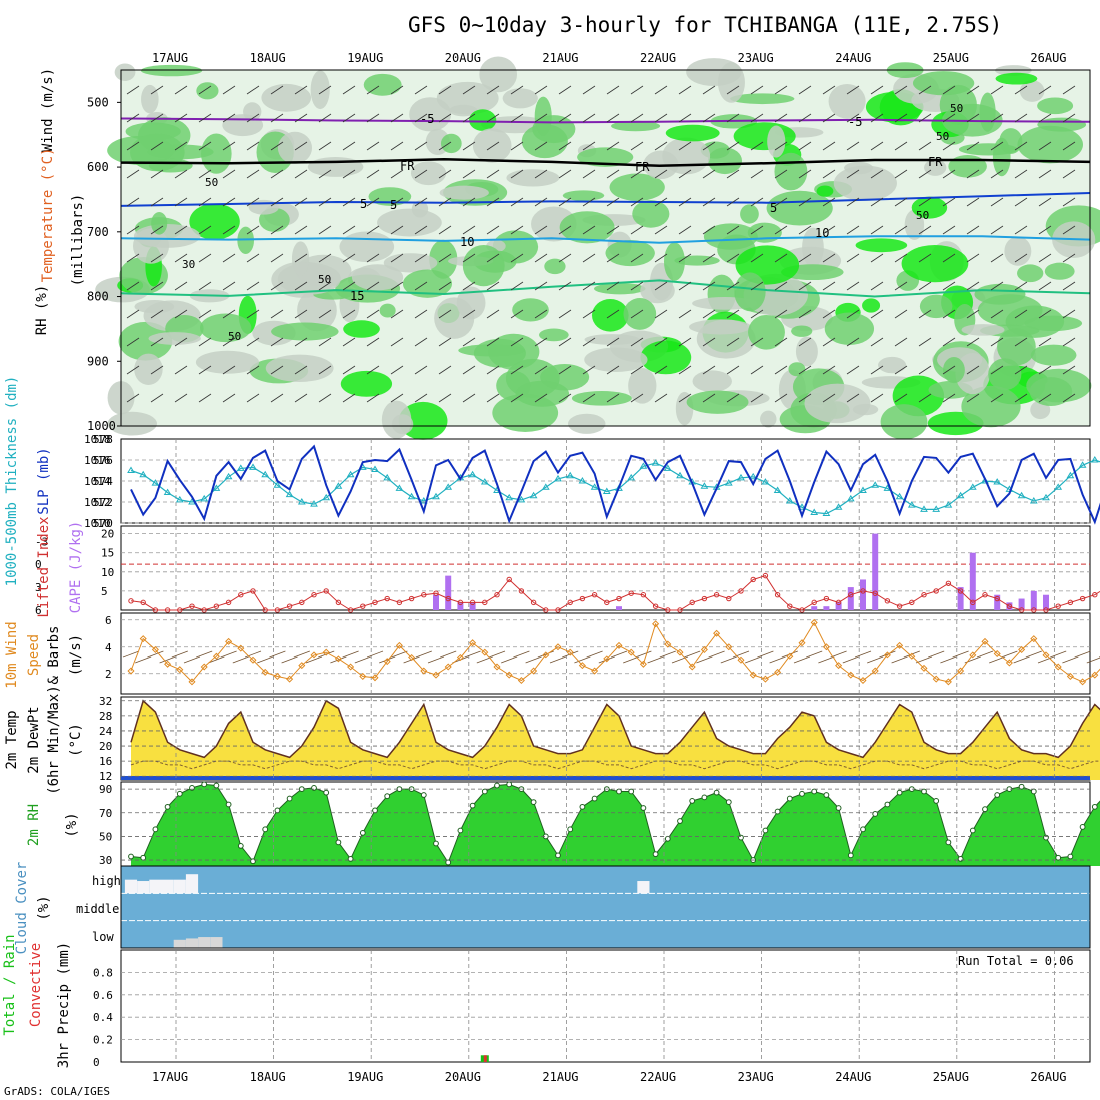 The height and width of the screenshot is (1100, 1100). I want to click on wind-tick-4: 4, so click(108, 647).